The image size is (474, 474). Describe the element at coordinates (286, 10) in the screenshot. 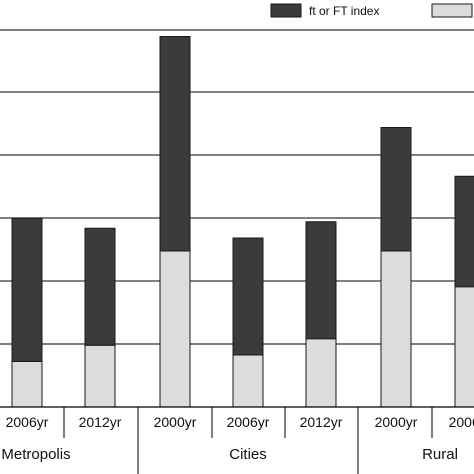

I see `legend-swatch-ft-index` at that location.